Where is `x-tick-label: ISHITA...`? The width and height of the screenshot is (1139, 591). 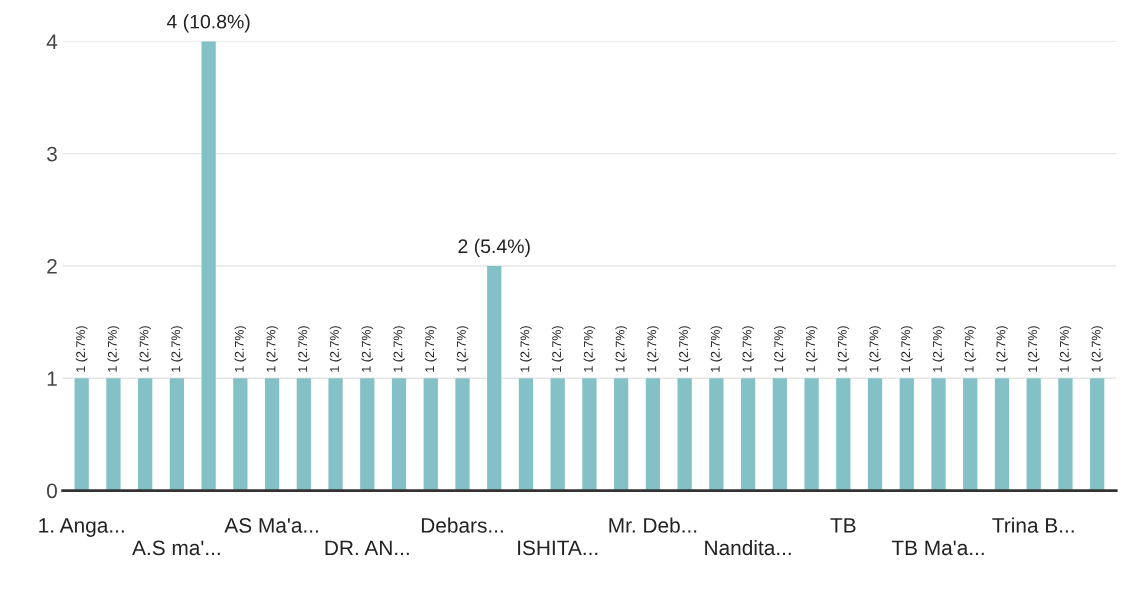 x-tick-label: ISHITA... is located at coordinates (558, 548).